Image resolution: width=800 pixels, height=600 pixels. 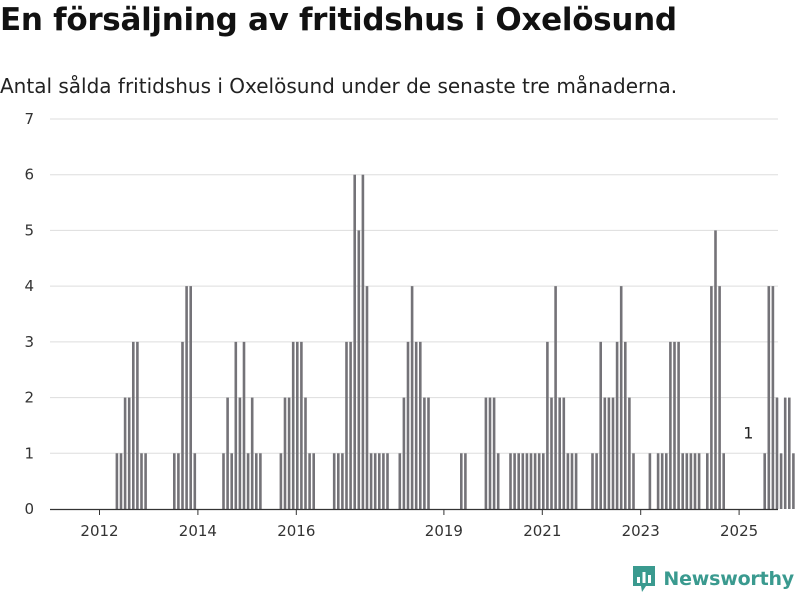 I want to click on x-tick-label: 2023, so click(x=641, y=531).